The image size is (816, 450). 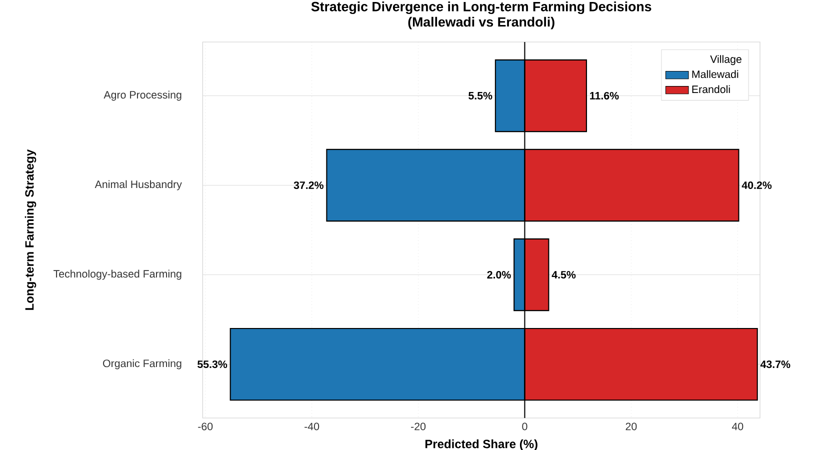 I want to click on x-tick-label: -60, so click(x=205, y=426).